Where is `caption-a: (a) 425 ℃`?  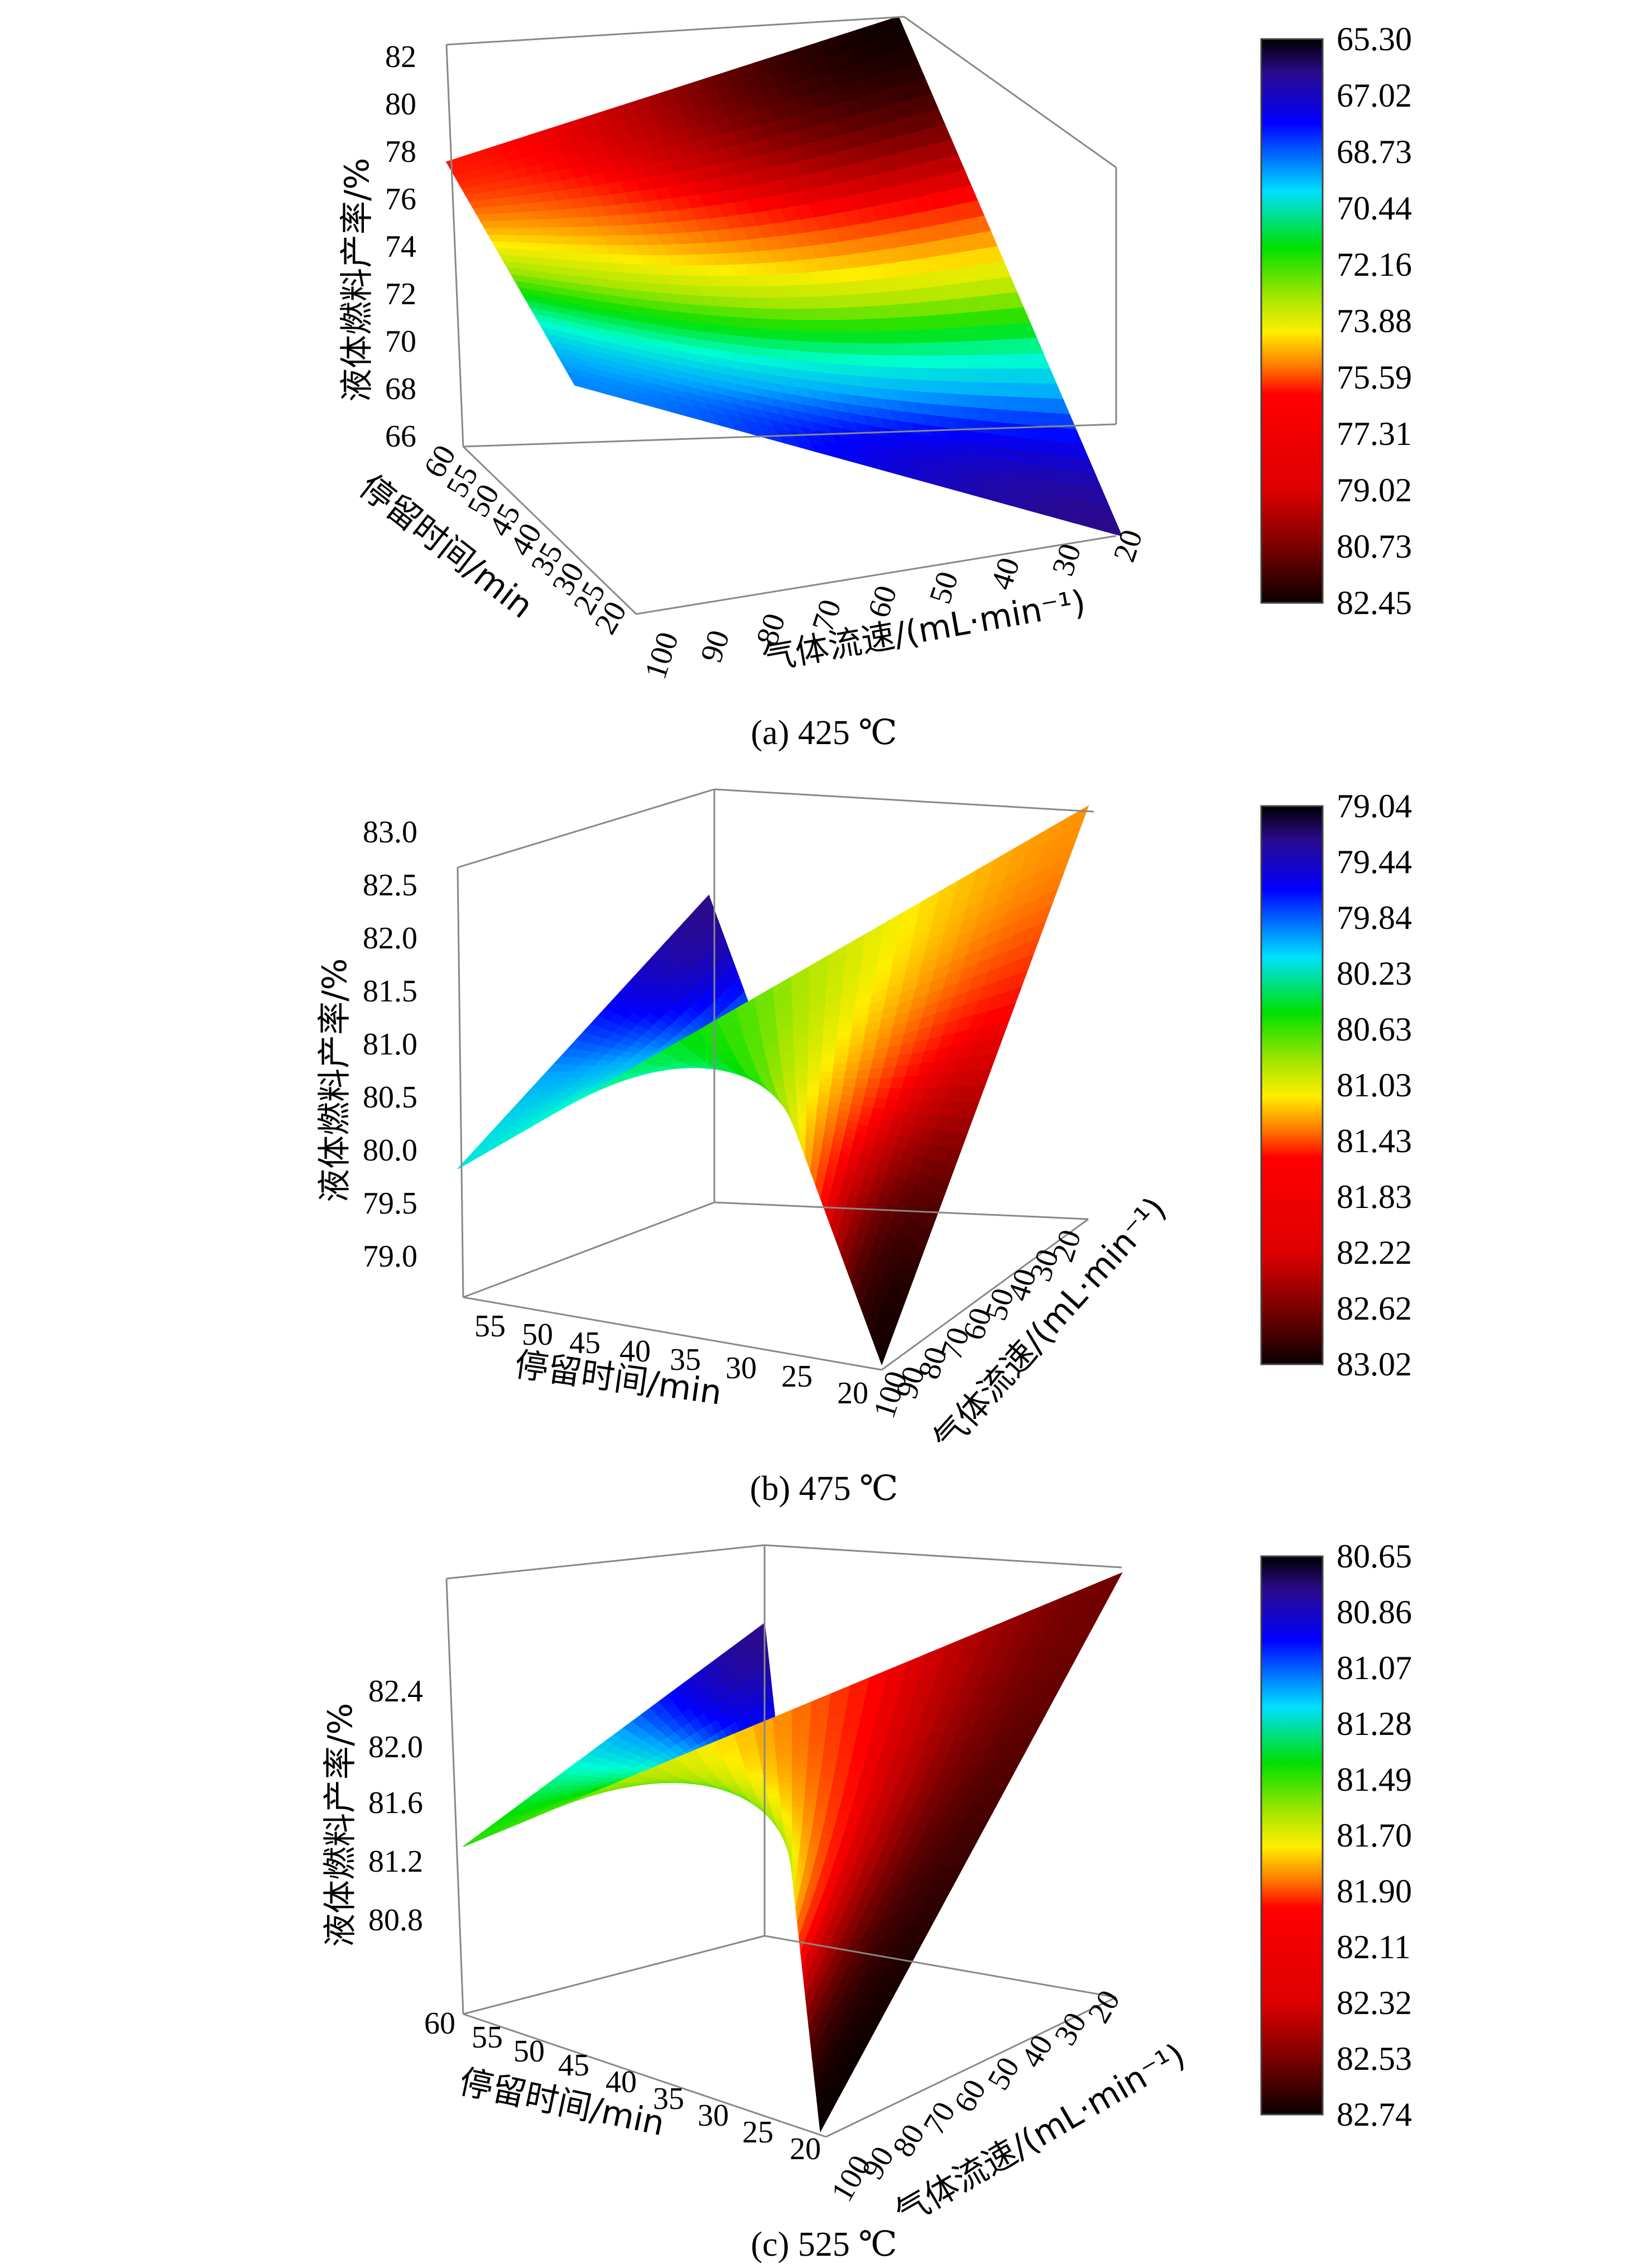
caption-a: (a) 425 ℃ is located at coordinates (824, 733).